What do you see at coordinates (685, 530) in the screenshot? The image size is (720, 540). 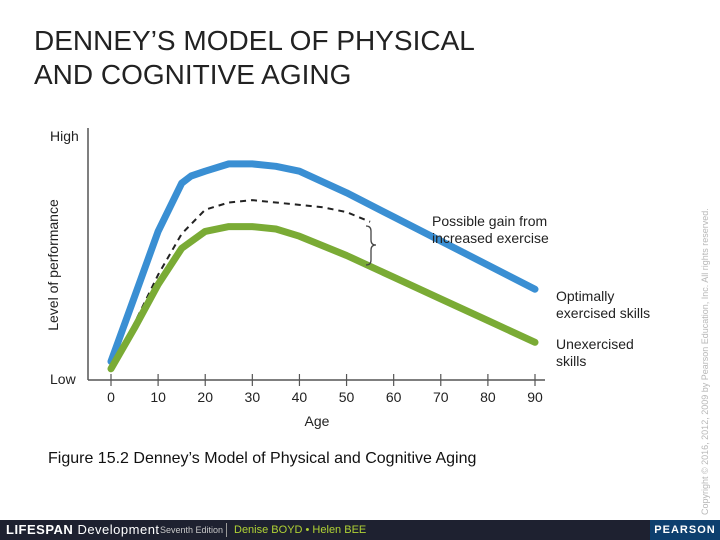 I see `publisher-logo: PEARSON` at bounding box center [685, 530].